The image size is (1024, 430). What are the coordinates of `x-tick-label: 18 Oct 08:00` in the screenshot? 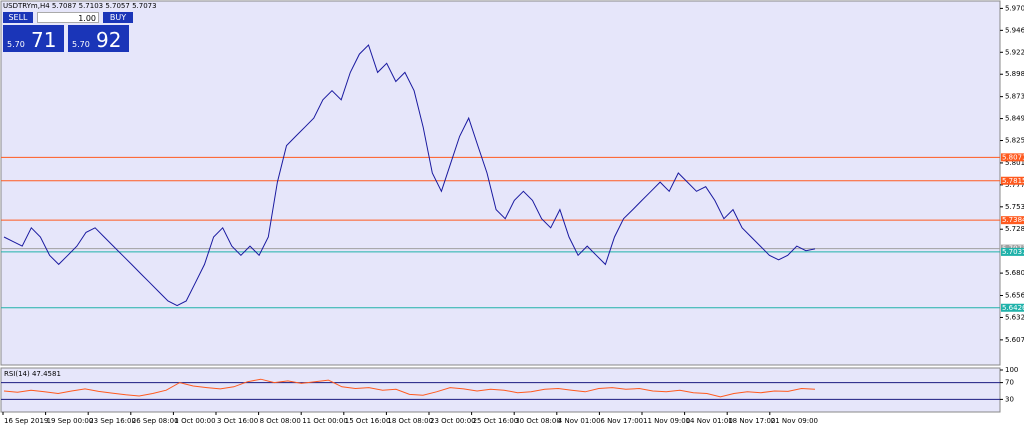 It's located at (410, 421).